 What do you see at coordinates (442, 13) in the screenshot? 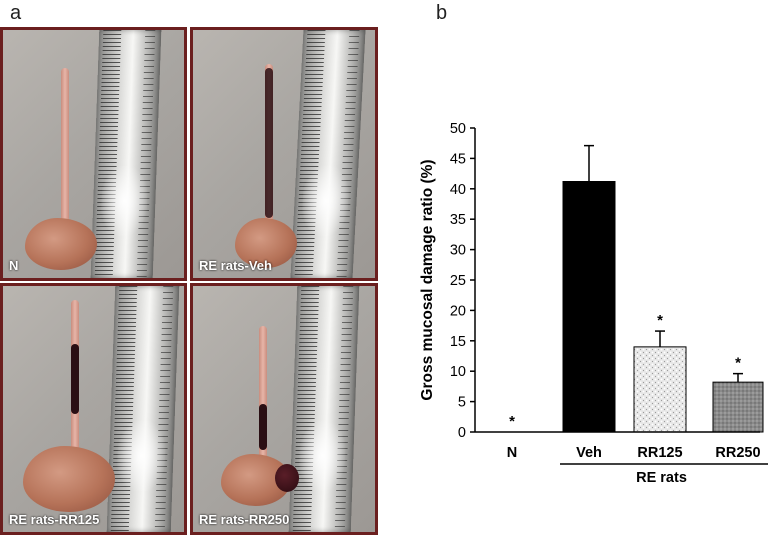
I see `panel-b-letter: b` at bounding box center [442, 13].